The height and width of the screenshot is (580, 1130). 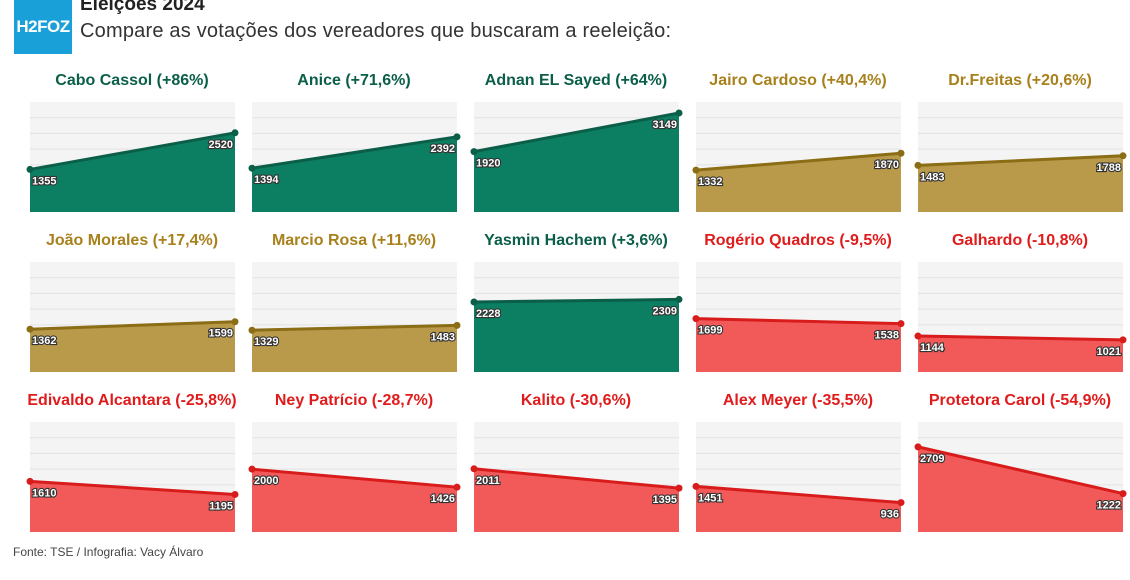 What do you see at coordinates (142, 7) in the screenshot?
I see `chart-title: Eleições 2024` at bounding box center [142, 7].